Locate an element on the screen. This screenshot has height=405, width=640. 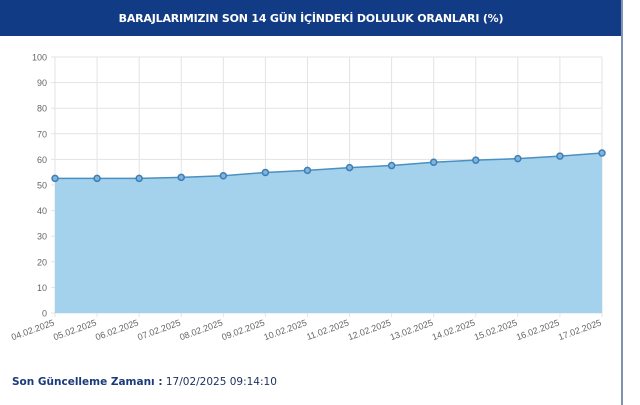
x-tick-label: 07.02.2025 is located at coordinates (159, 329).